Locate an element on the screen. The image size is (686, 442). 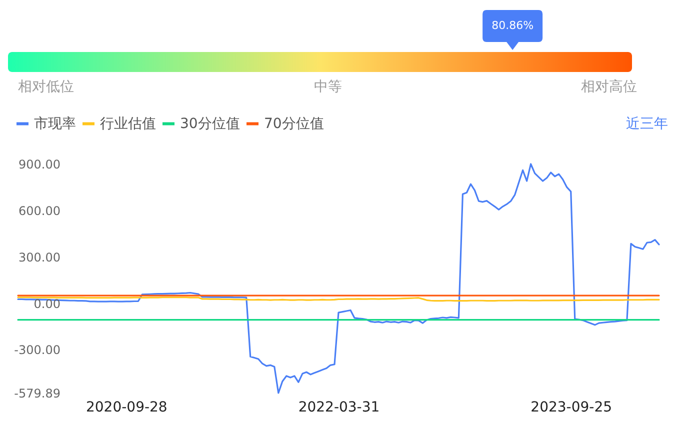
legend-label: 行业估值 is located at coordinates (128, 124).